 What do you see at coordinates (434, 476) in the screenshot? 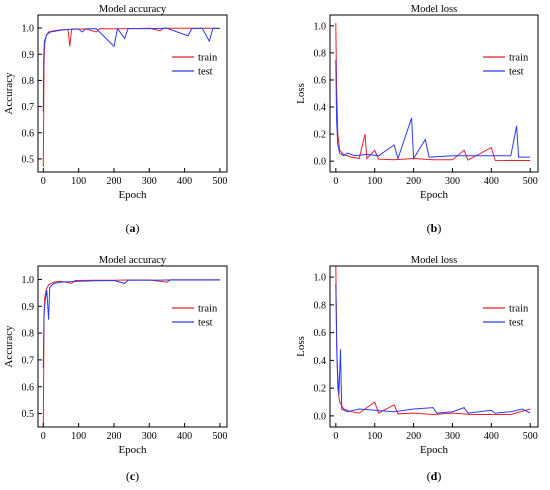
I see `panel-label: (d)` at bounding box center [434, 476].